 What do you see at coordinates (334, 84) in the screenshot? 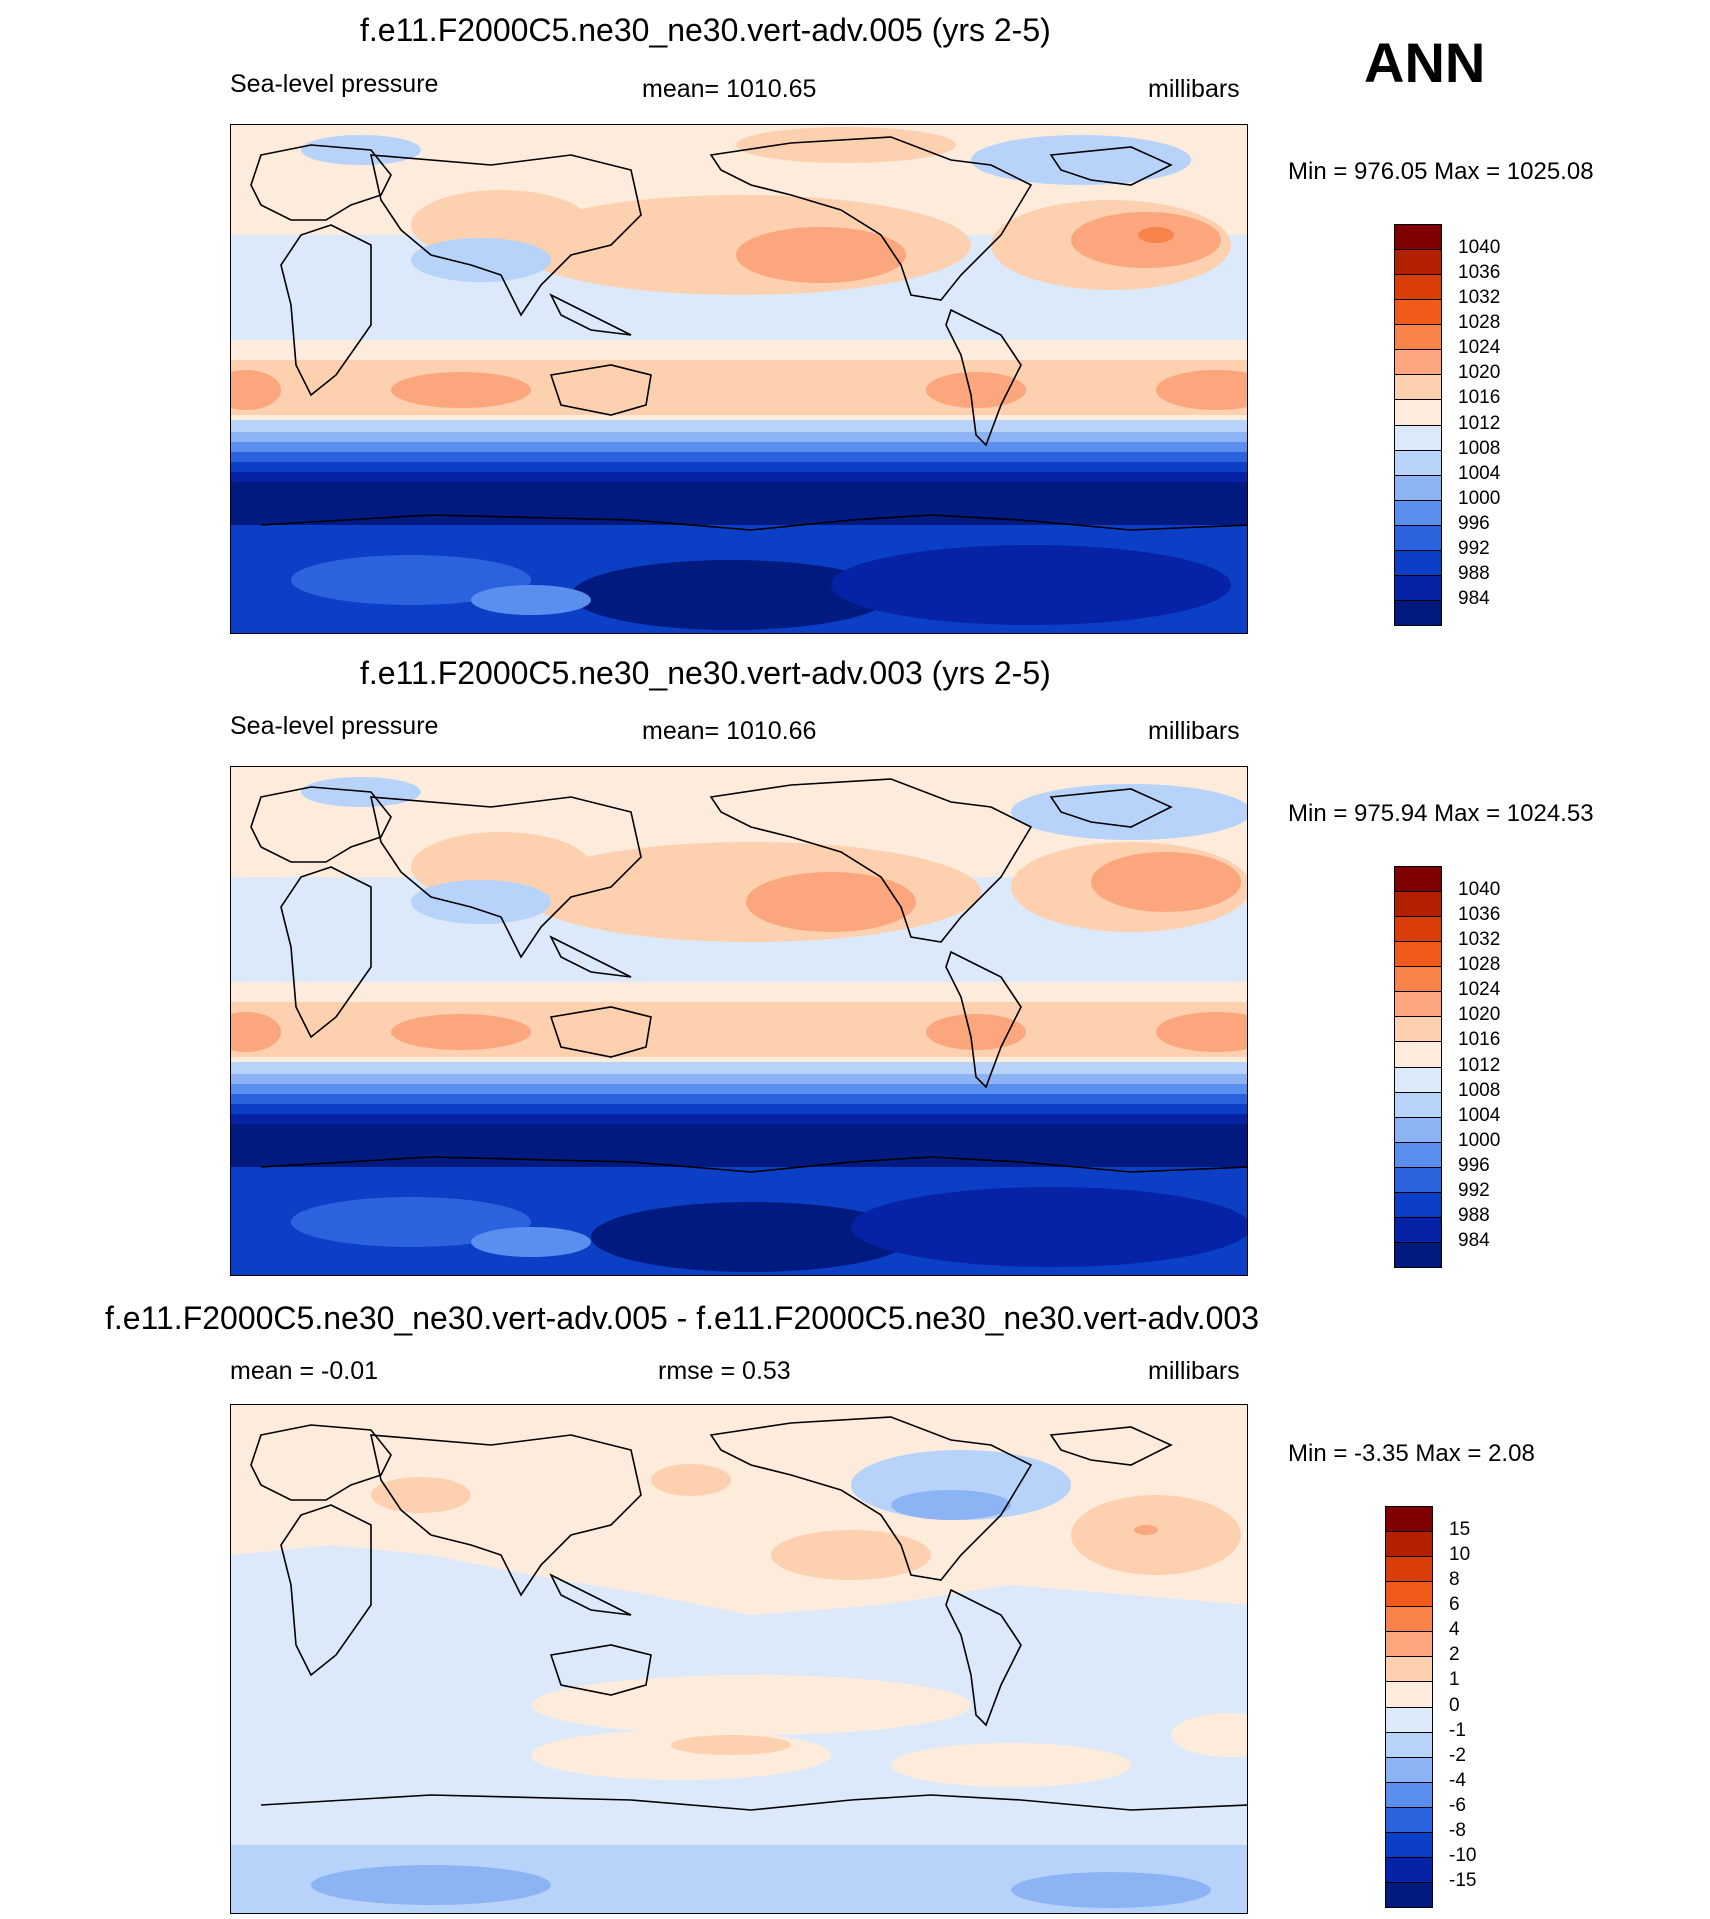
I see `panel-1-variable-label: Sea-level pressure` at bounding box center [334, 84].